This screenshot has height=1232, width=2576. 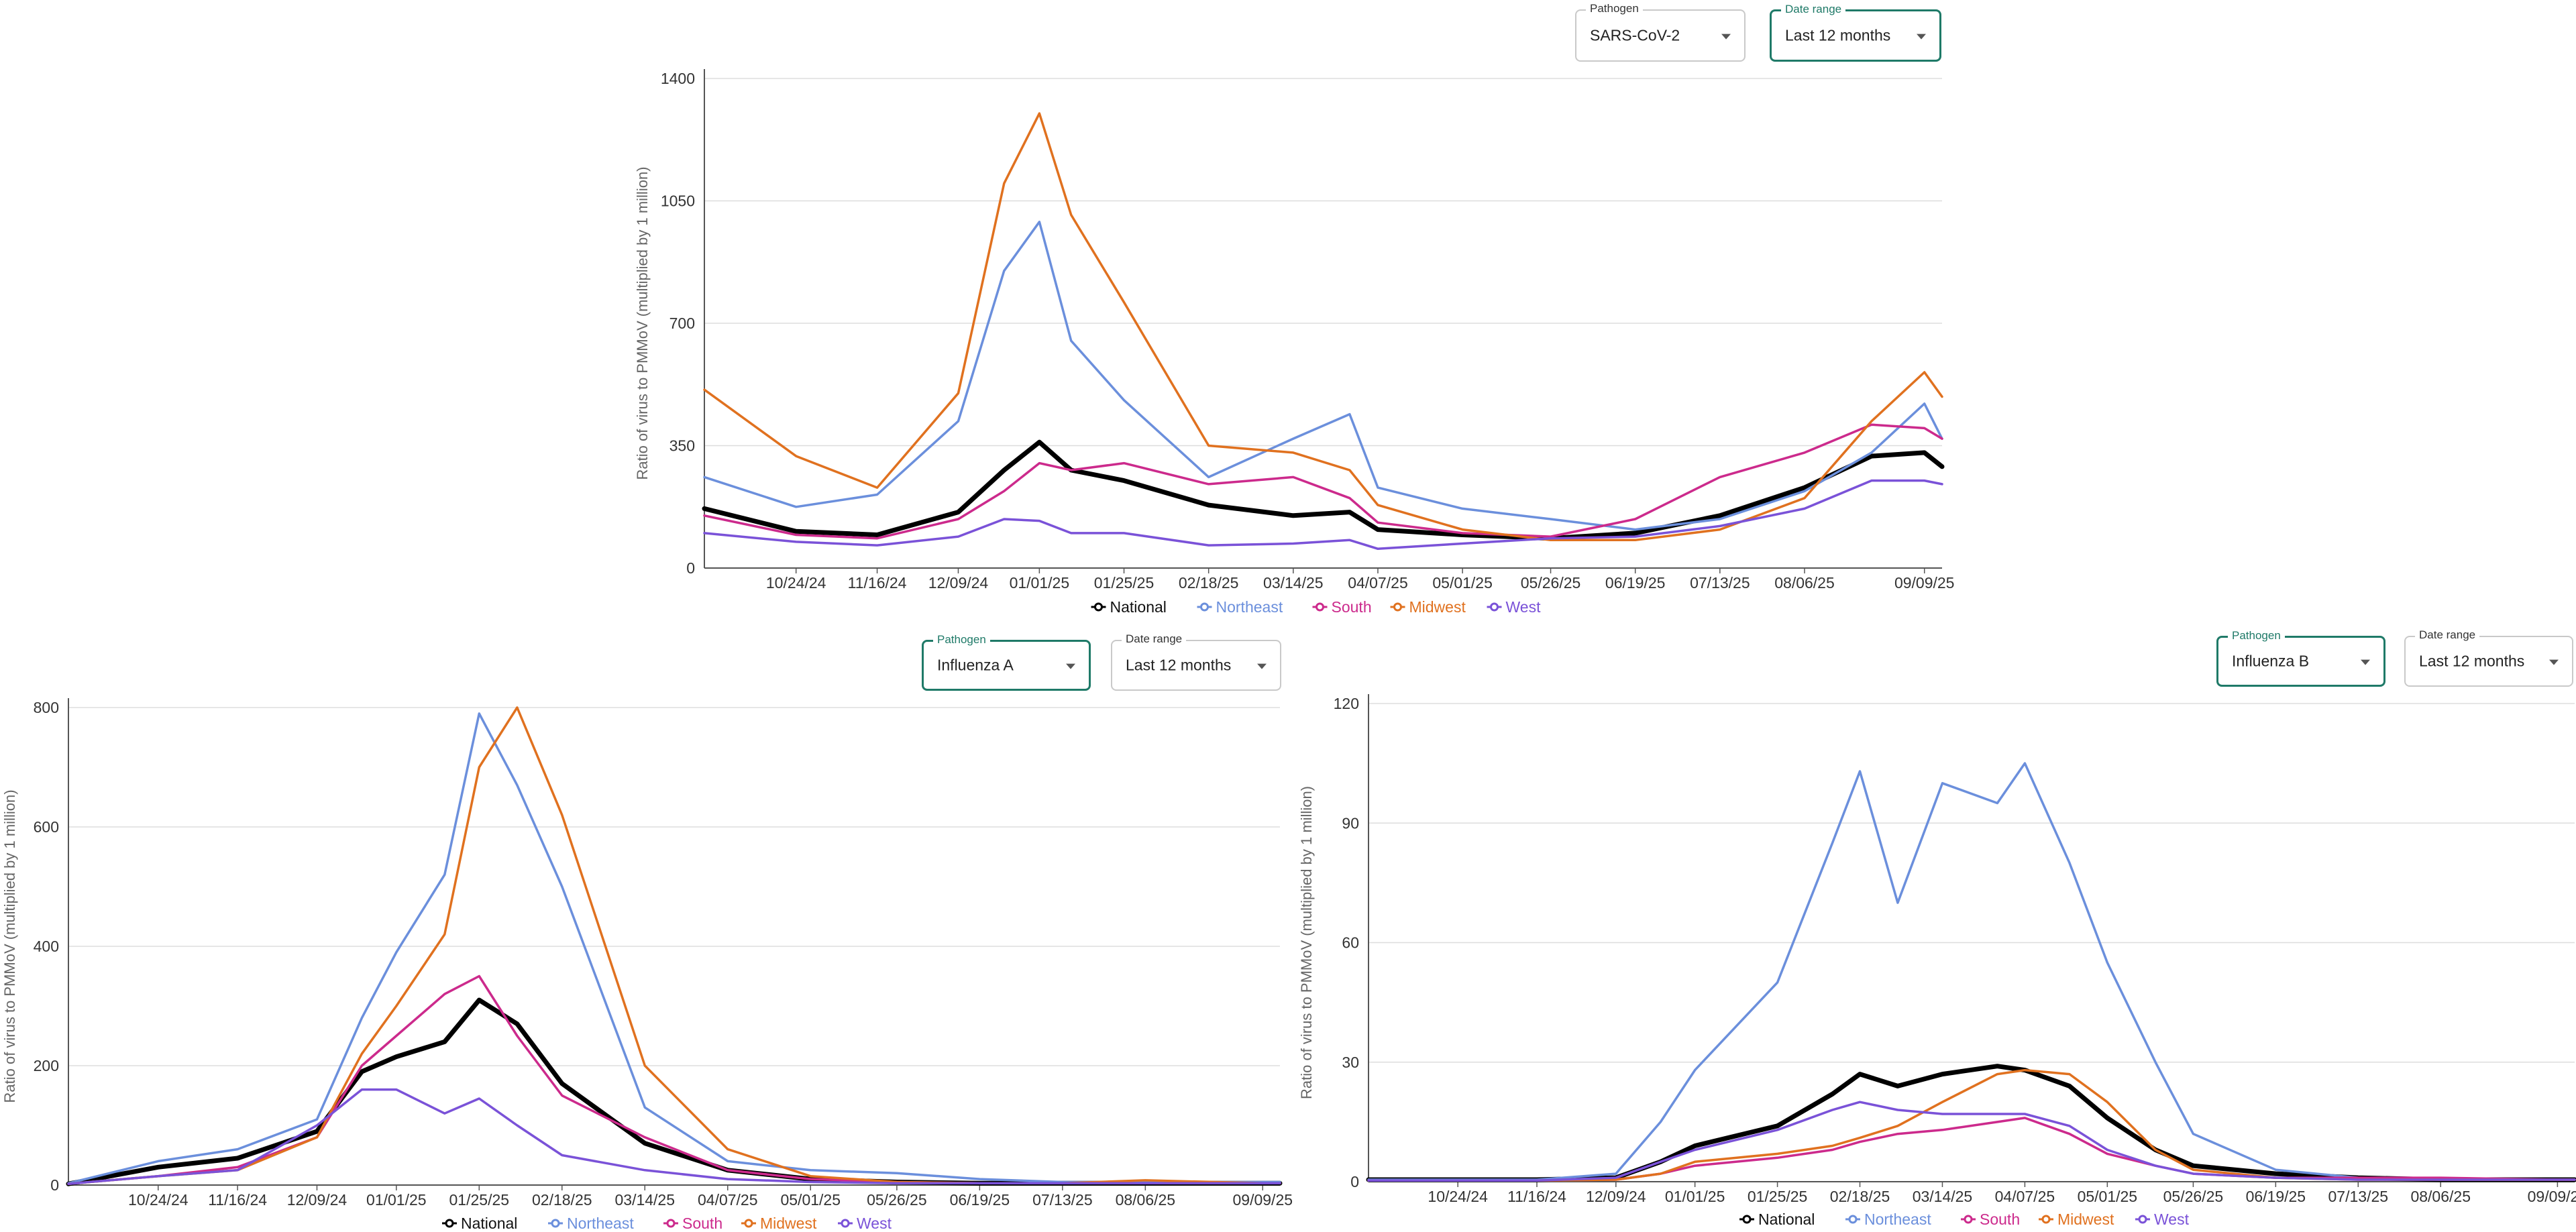 I want to click on pathogen-select-value: SARS-CoV-2, so click(x=1635, y=35).